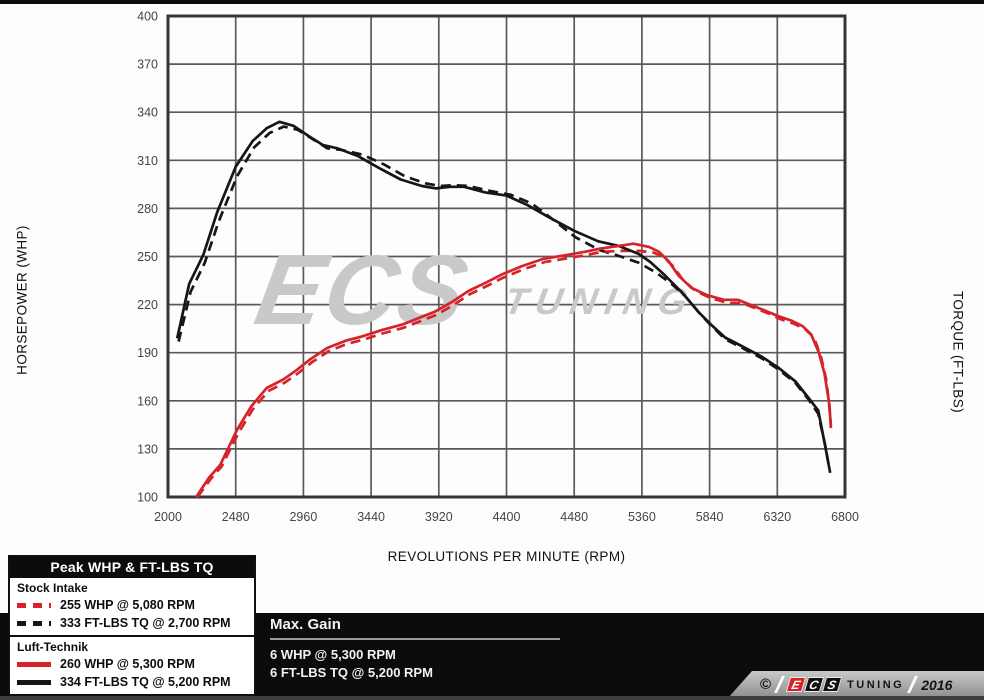  Describe the element at coordinates (832, 684) in the screenshot. I see `ecs-logo-letter-s: S` at that location.